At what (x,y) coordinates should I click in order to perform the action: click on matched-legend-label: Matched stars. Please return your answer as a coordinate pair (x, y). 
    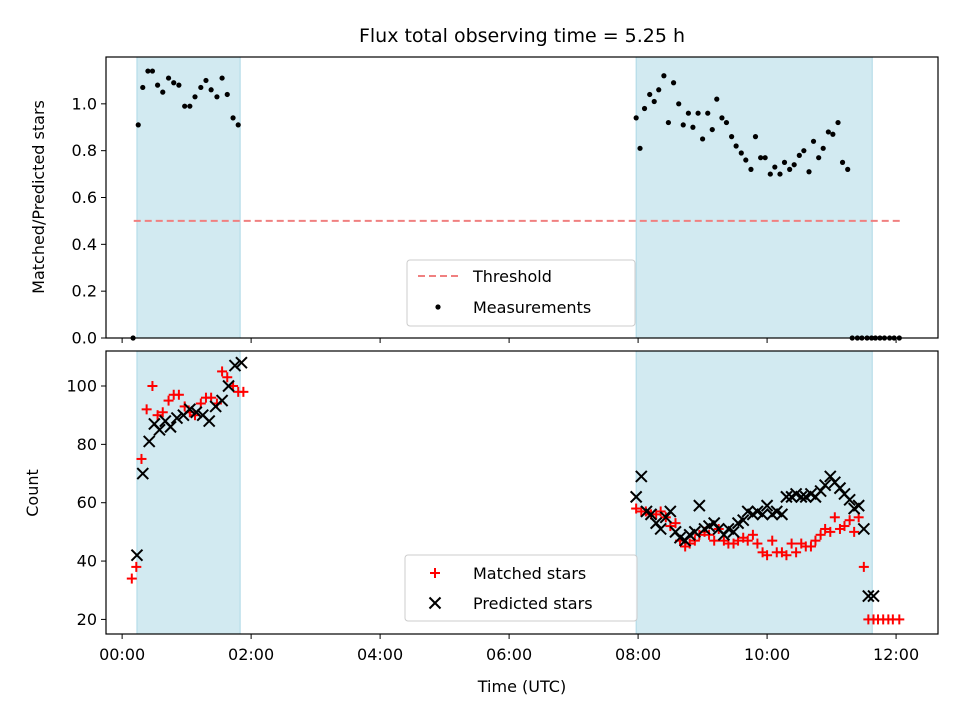
    Looking at the image, I should click on (529, 573).